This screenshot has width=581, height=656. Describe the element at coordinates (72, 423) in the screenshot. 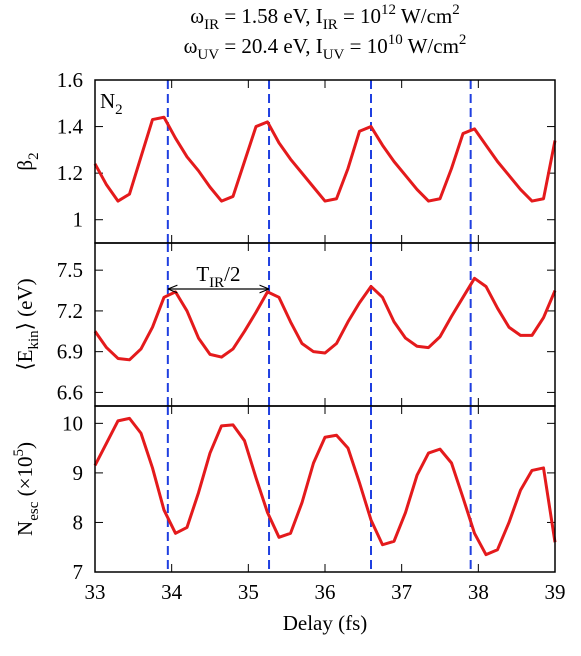

I see `y-tick-label: 10` at that location.